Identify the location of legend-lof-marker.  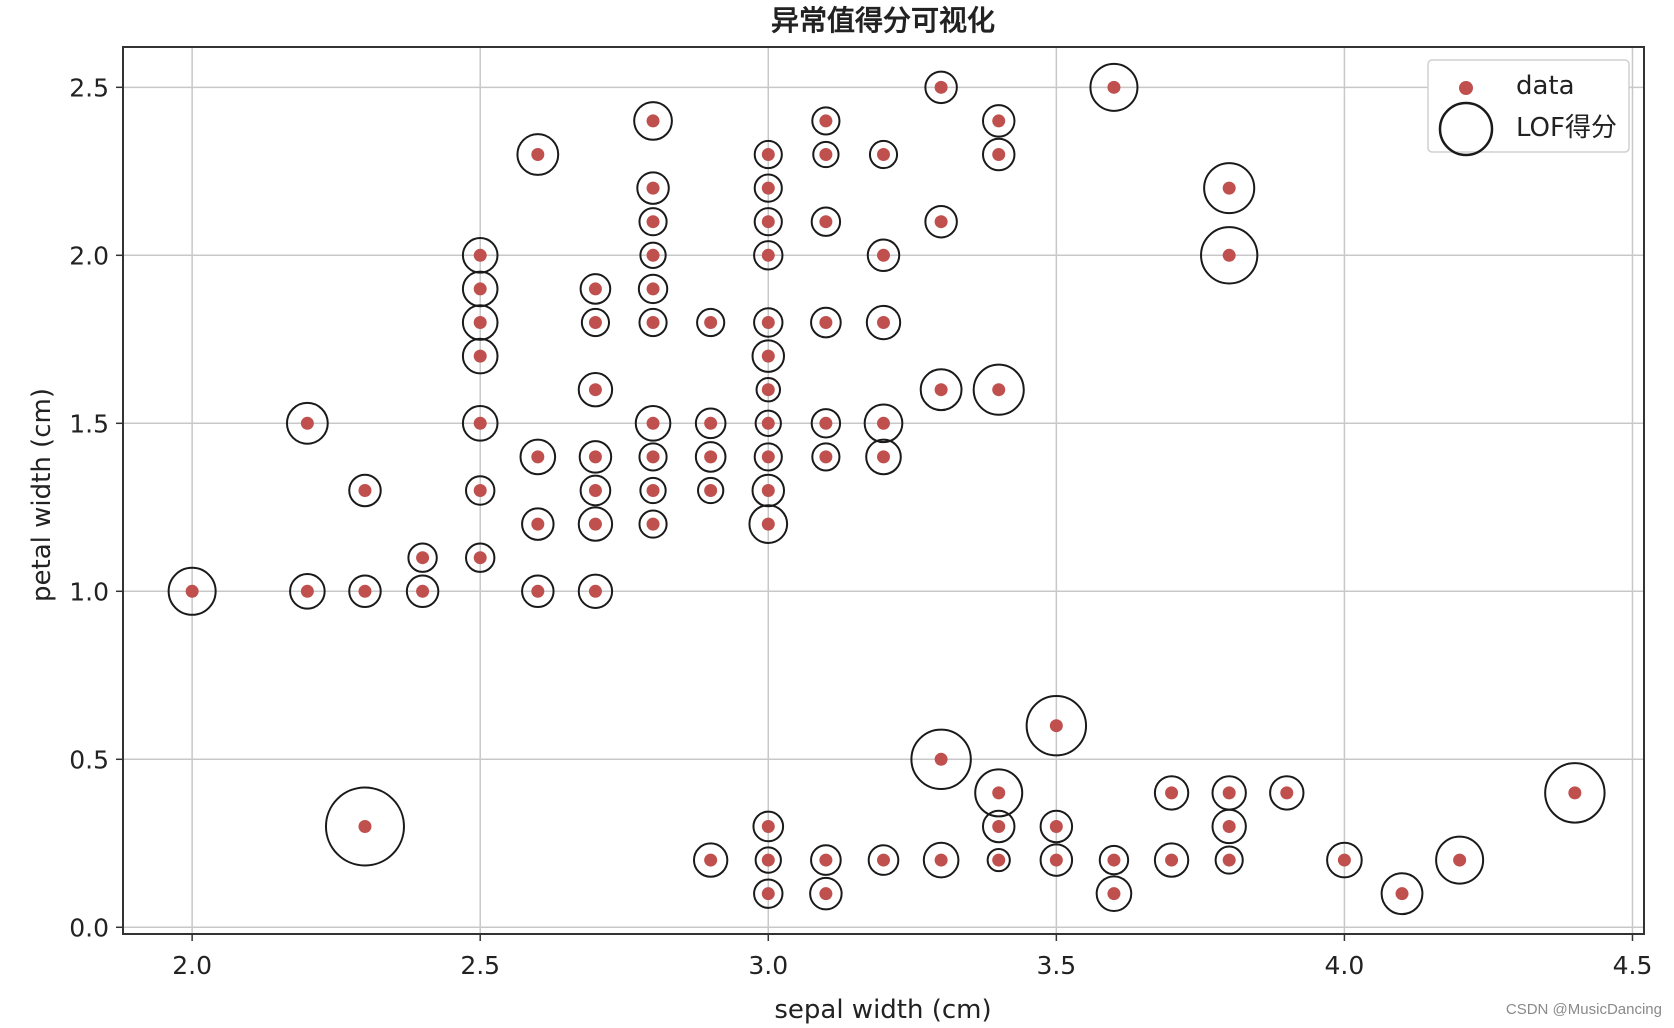
(1466, 129).